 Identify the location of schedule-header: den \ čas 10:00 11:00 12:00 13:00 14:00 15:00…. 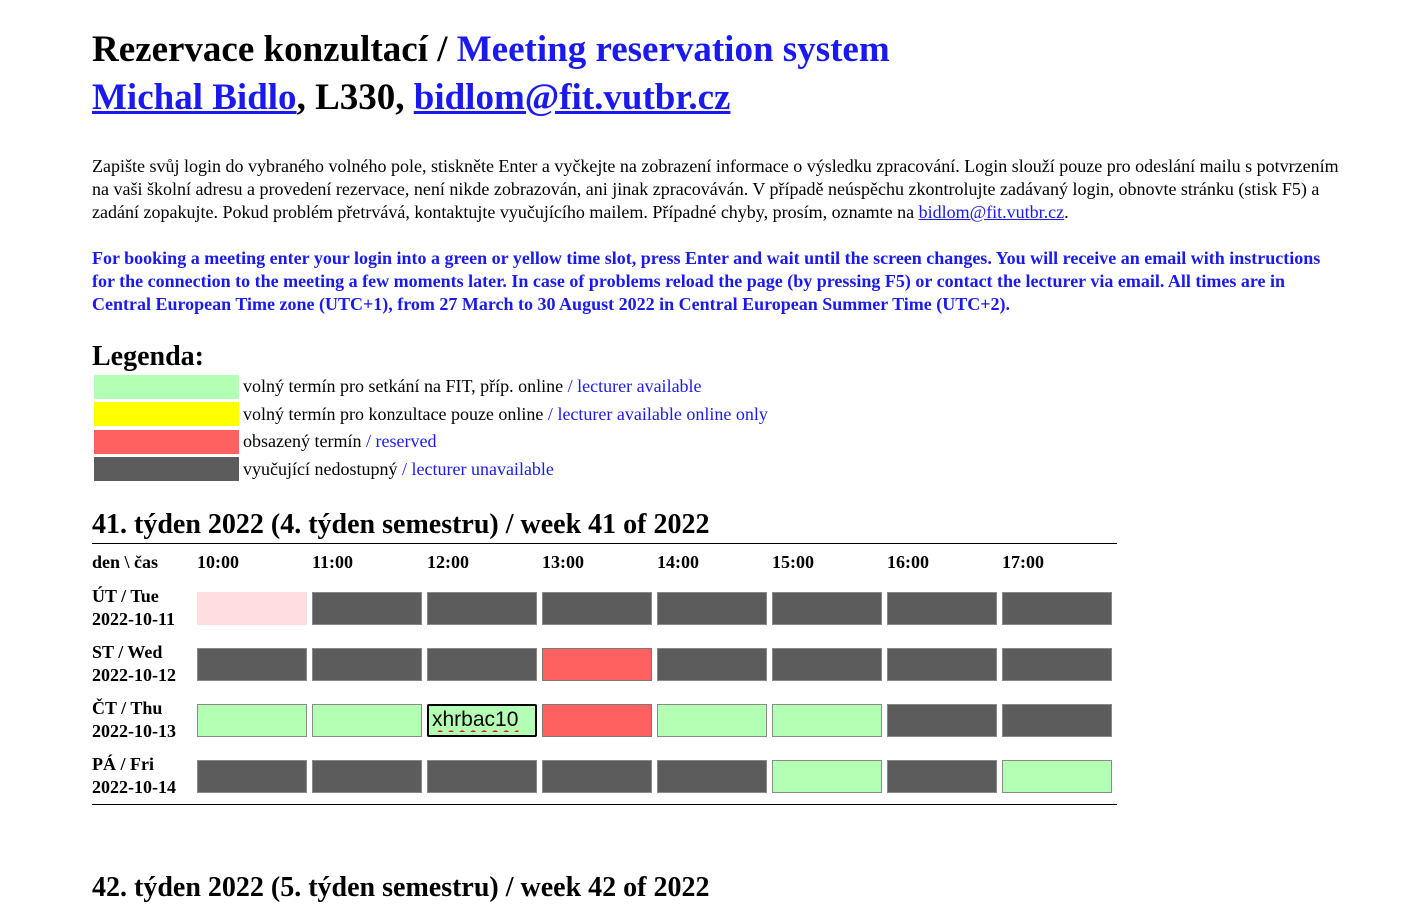
(604, 562).